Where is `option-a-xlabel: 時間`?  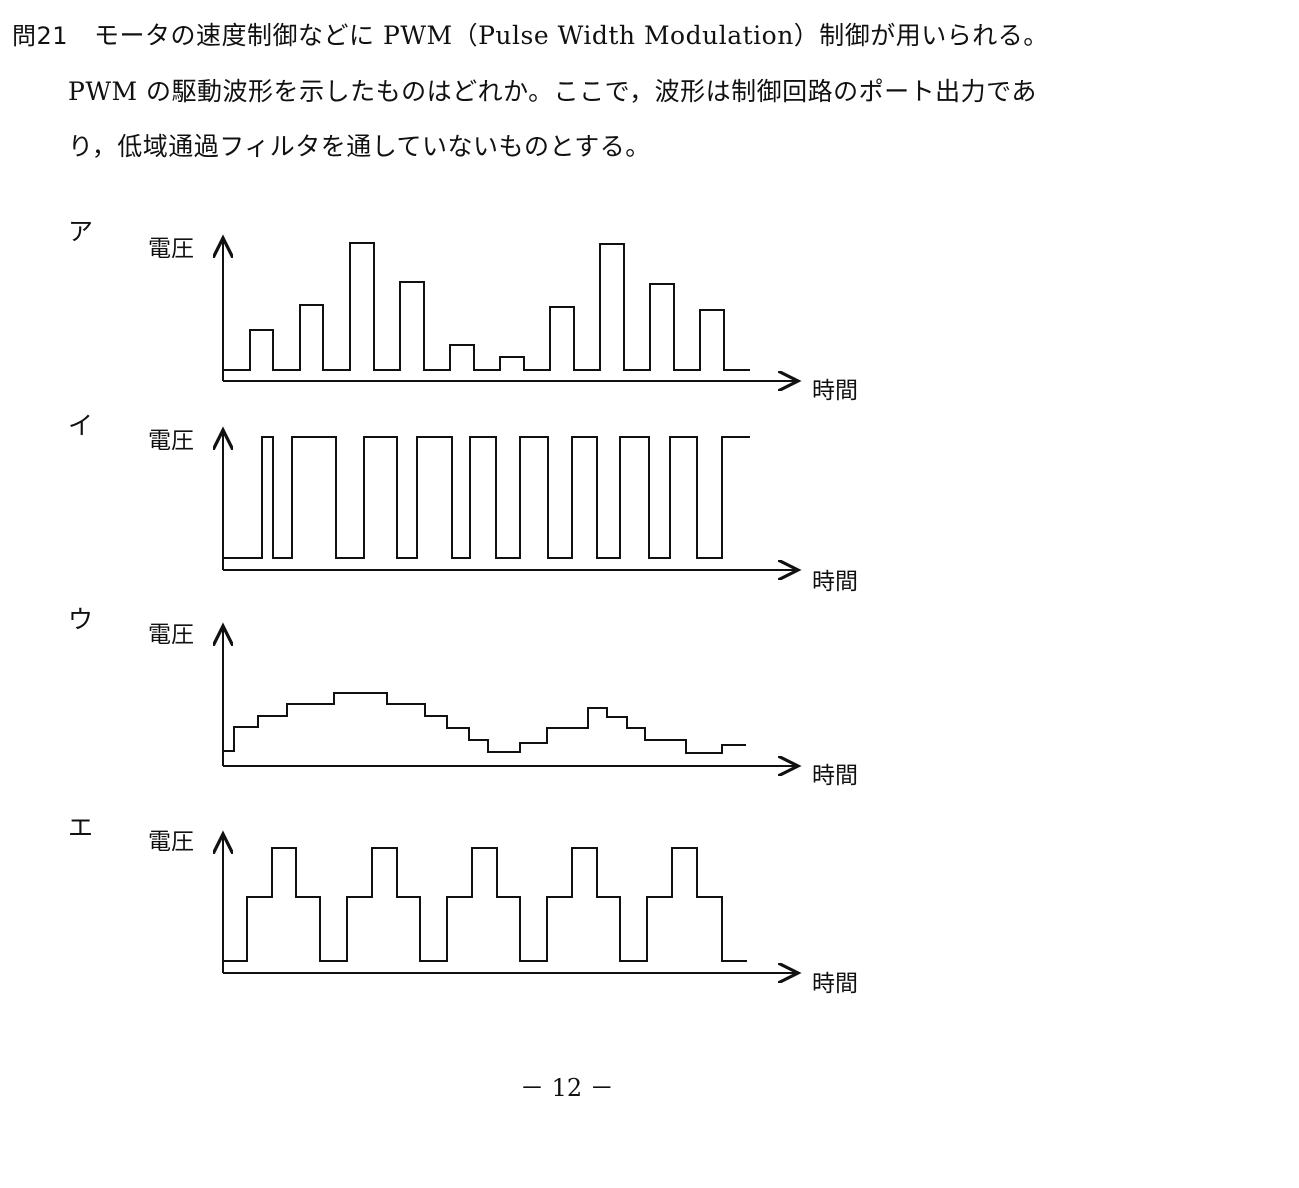 option-a-xlabel: 時間 is located at coordinates (835, 391).